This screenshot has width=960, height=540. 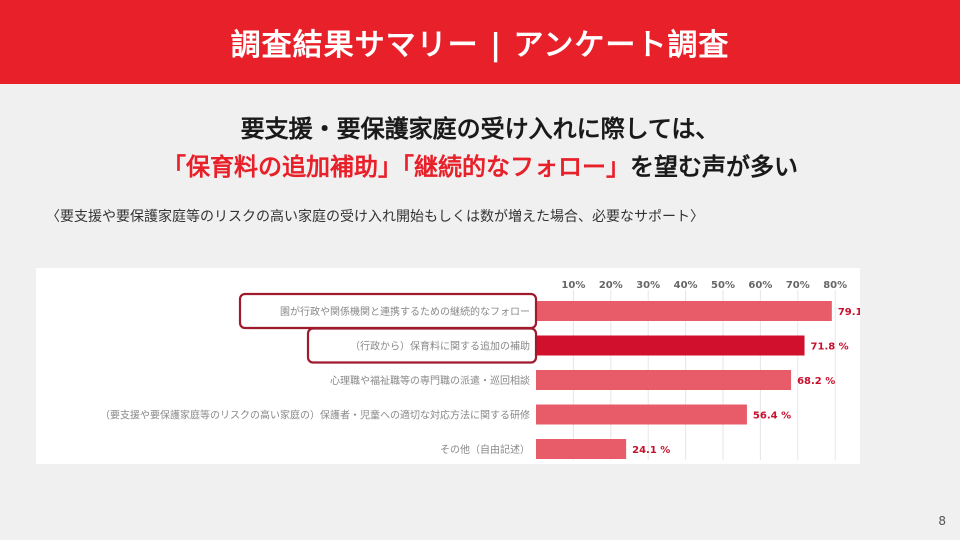 What do you see at coordinates (835, 285) in the screenshot?
I see `x-tick-label: 80%` at bounding box center [835, 285].